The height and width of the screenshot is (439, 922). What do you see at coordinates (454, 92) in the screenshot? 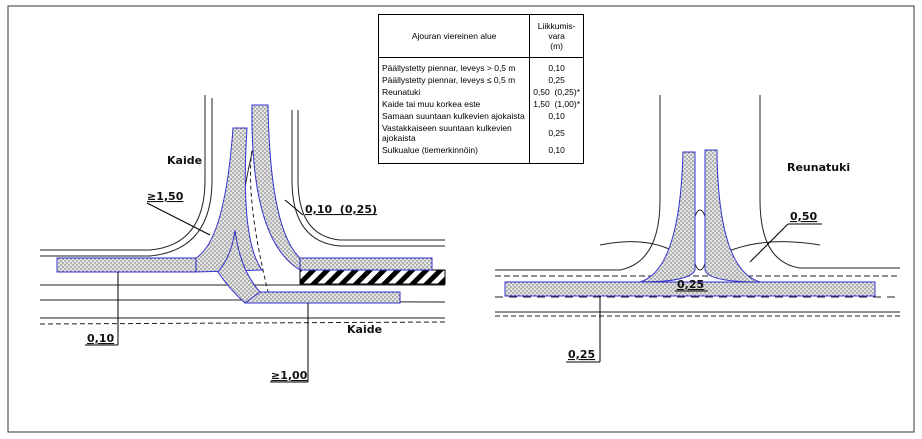
I see `area-label: Reunatuki` at bounding box center [454, 92].